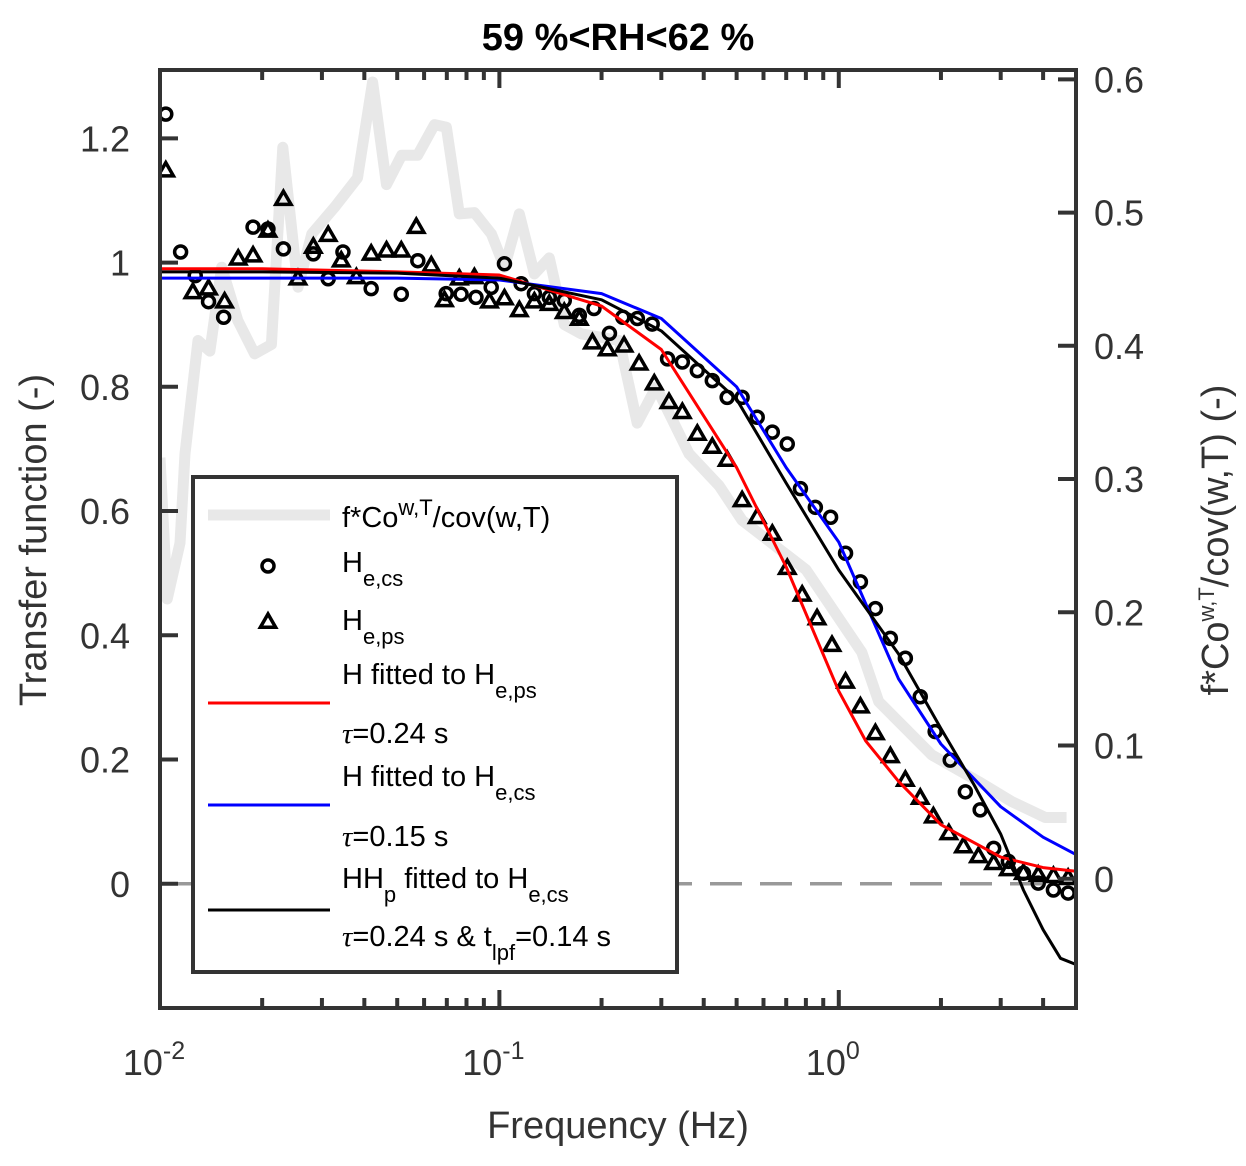 This screenshot has height=1166, width=1246. What do you see at coordinates (1119, 612) in the screenshot?
I see `y-tick-label-right: 0.2` at bounding box center [1119, 612].